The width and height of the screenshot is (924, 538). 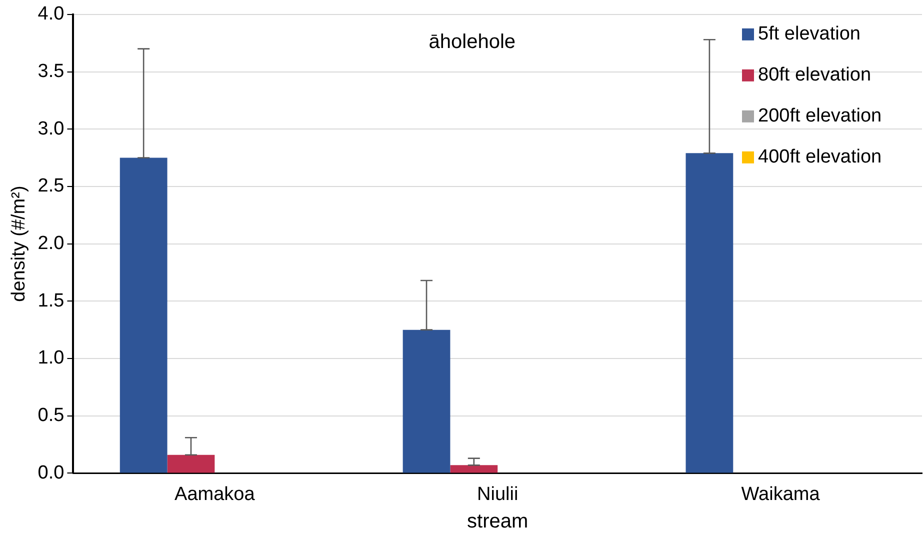 What do you see at coordinates (215, 494) in the screenshot?
I see `x-tick-label: Aamakoa` at bounding box center [215, 494].